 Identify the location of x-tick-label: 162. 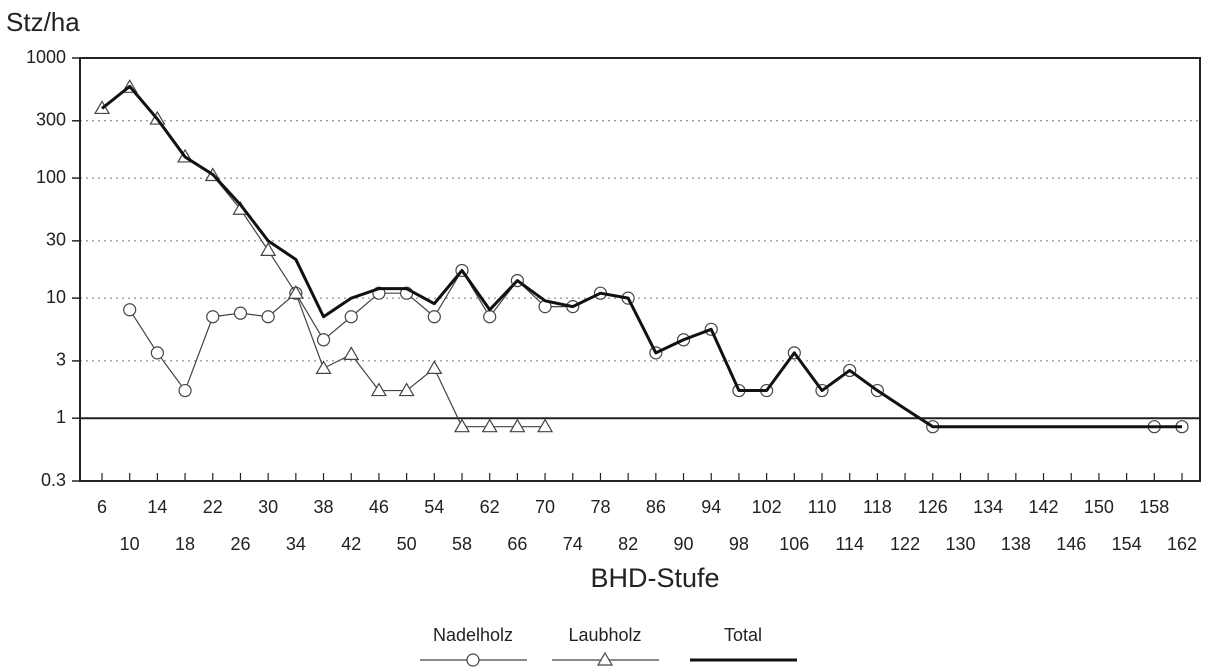
(1182, 544).